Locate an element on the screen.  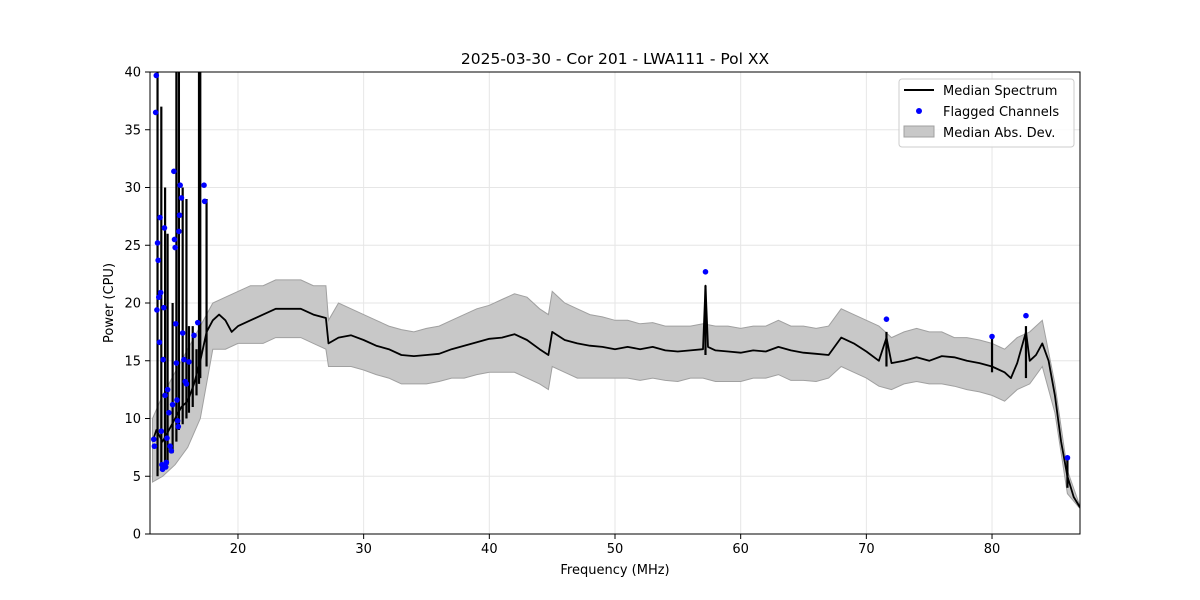
chart-title: 2025-03-30 - Cor 201 - LWA111 - Pol XX is located at coordinates (615, 59).